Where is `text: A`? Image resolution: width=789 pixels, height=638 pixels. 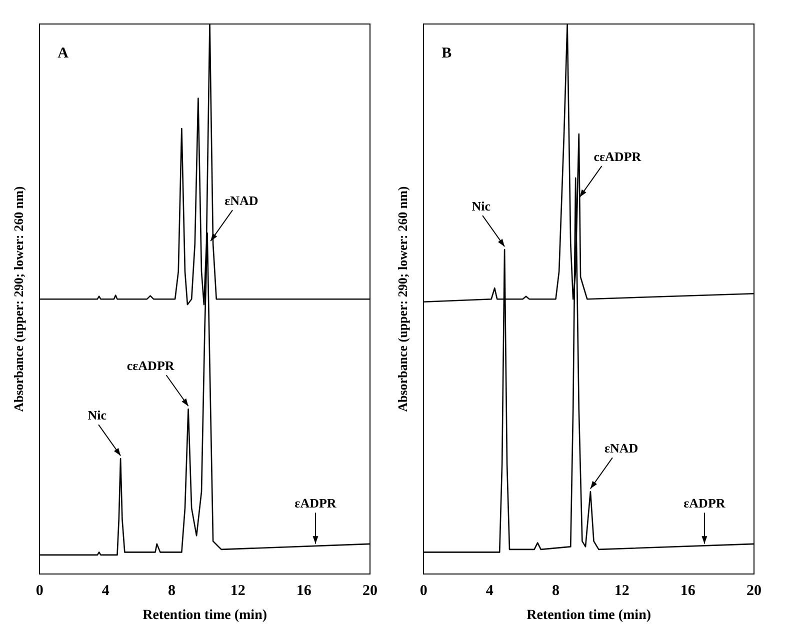
text: A is located at coordinates (63, 53).